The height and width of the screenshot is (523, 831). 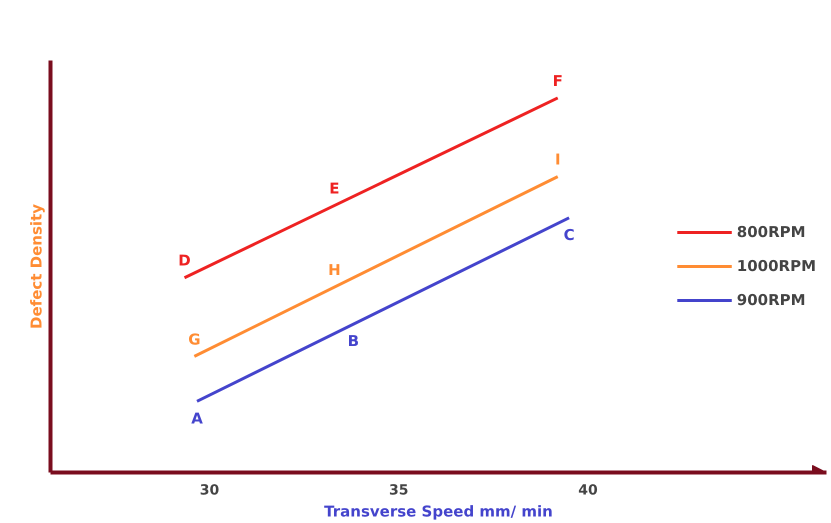 I want to click on annotation: G, so click(x=194, y=339).